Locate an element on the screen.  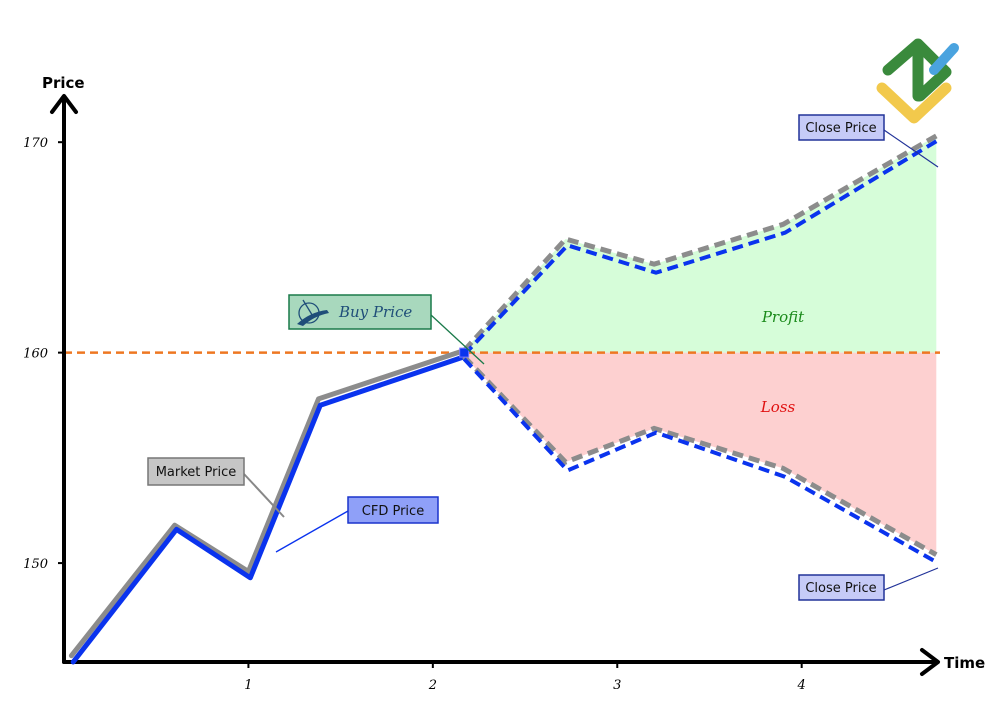
cfd-price-callout: CFD Price is located at coordinates (393, 510).